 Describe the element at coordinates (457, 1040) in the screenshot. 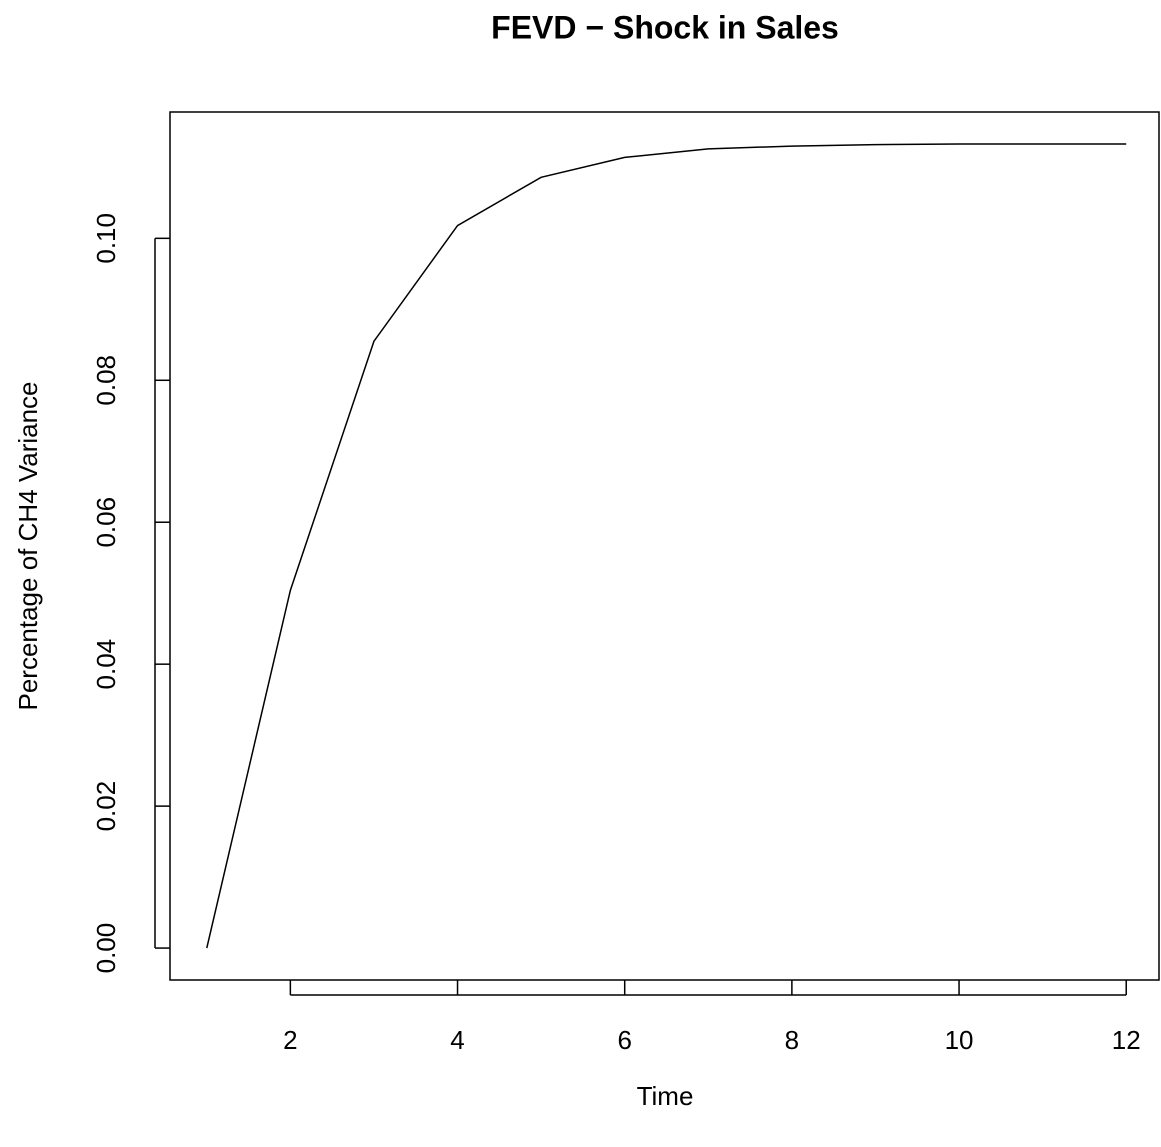

I see `x-tick-label: 4` at that location.